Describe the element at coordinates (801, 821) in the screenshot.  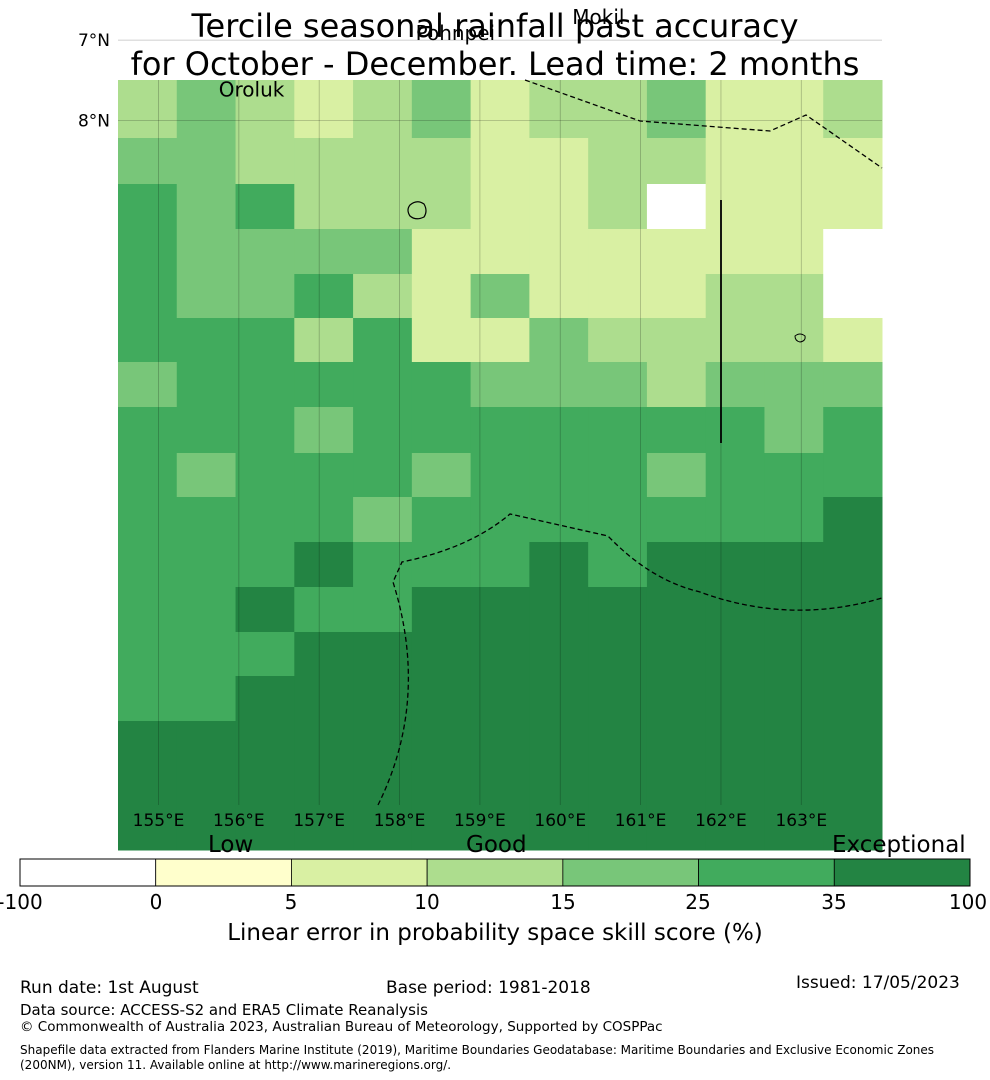
I see `longitude-label: 163°E` at that location.